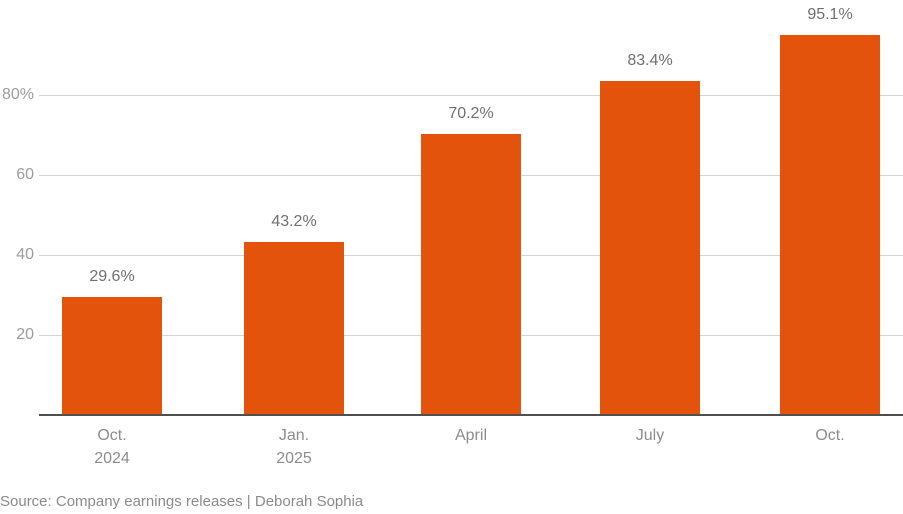 Image resolution: width=903 pixels, height=514 pixels. What do you see at coordinates (830, 14) in the screenshot?
I see `bar-value-label: 95.1%` at bounding box center [830, 14].